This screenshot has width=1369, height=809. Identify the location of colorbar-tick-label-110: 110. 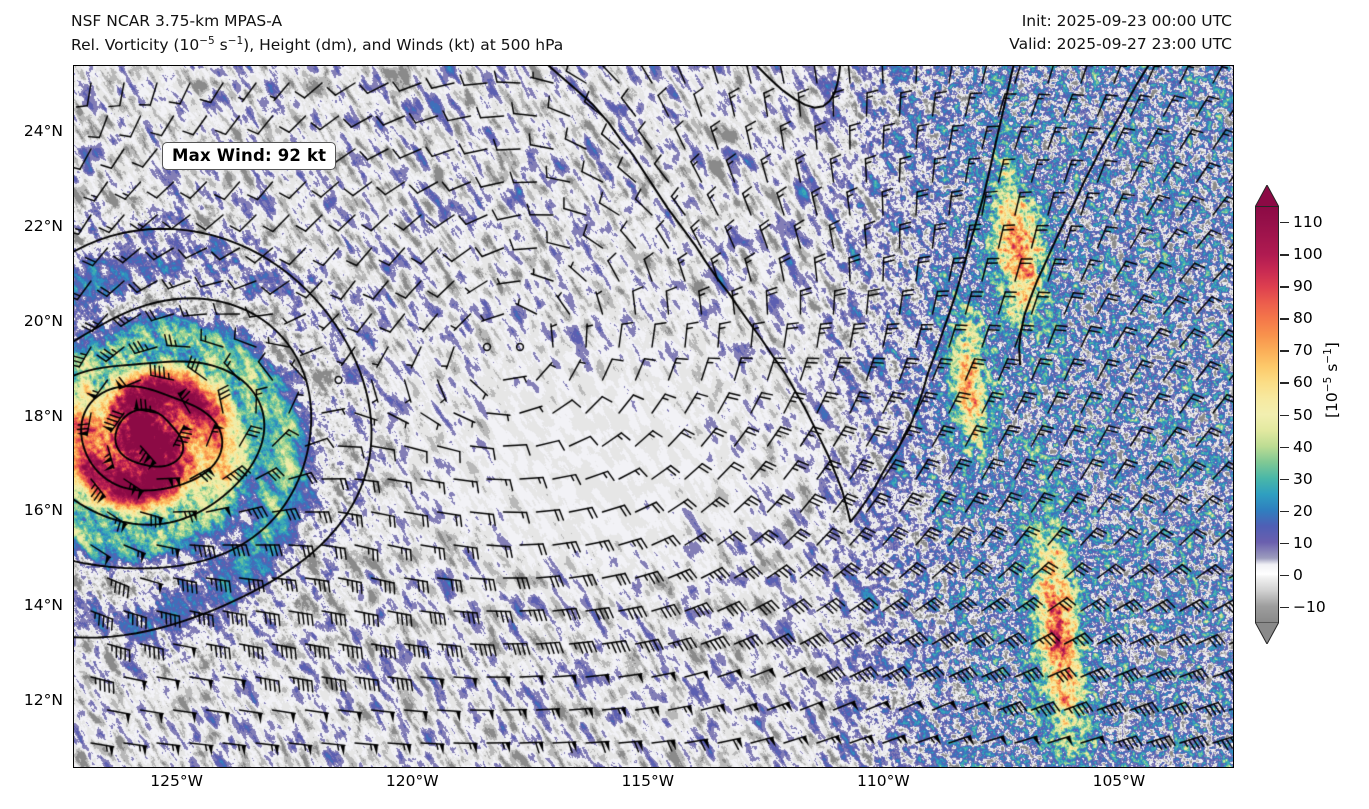
(1308, 222).